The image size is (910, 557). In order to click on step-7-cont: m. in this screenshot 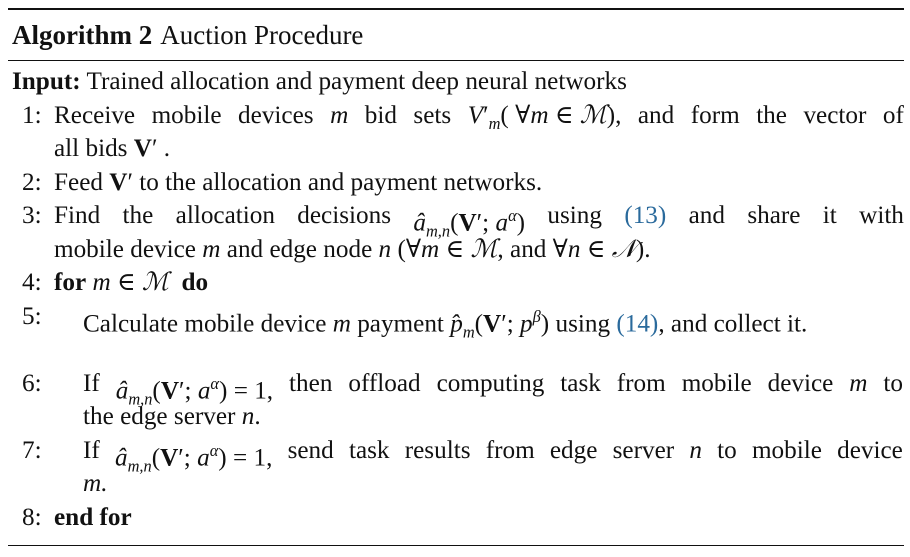, I will do `click(95, 483)`.